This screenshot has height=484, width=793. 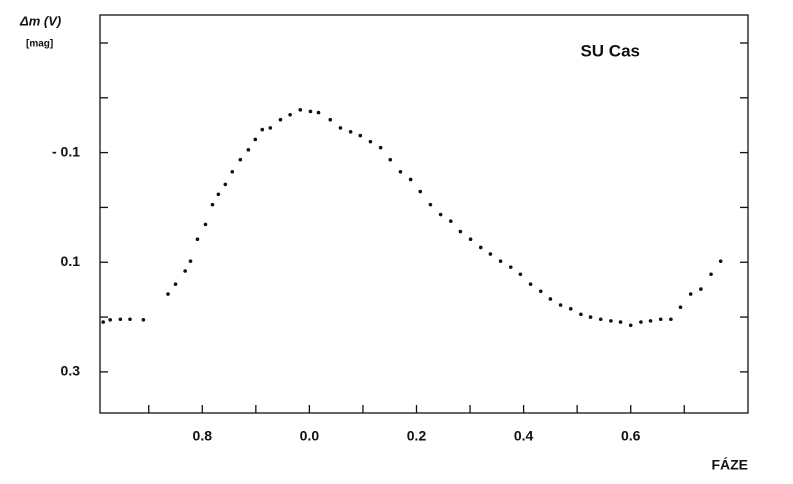 I want to click on chart-title: SU Cas, so click(x=610, y=50).